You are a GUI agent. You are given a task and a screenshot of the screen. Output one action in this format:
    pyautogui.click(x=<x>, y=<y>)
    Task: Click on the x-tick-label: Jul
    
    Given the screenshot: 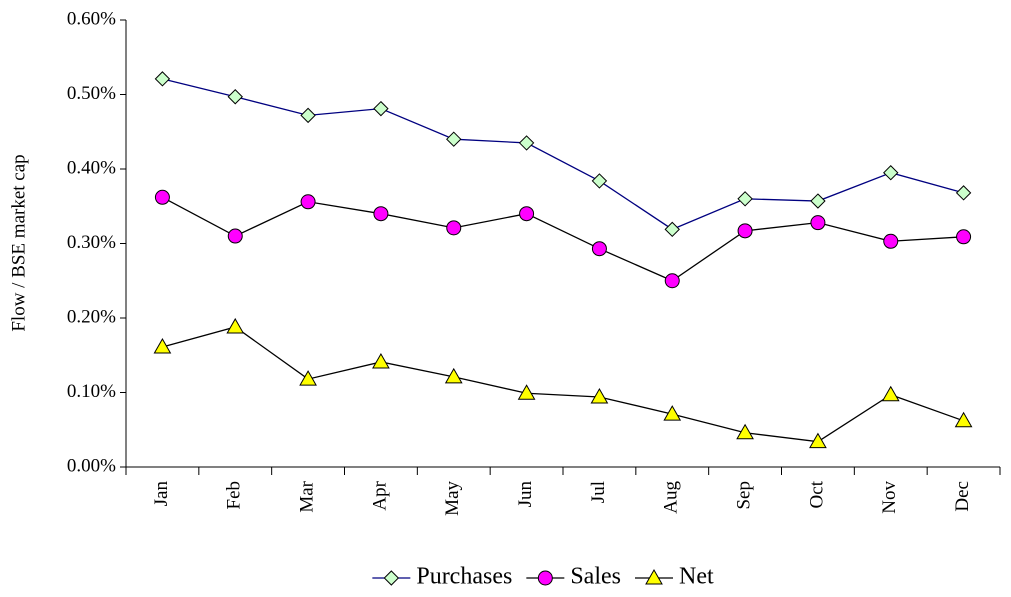 What is the action you would take?
    pyautogui.click(x=598, y=492)
    